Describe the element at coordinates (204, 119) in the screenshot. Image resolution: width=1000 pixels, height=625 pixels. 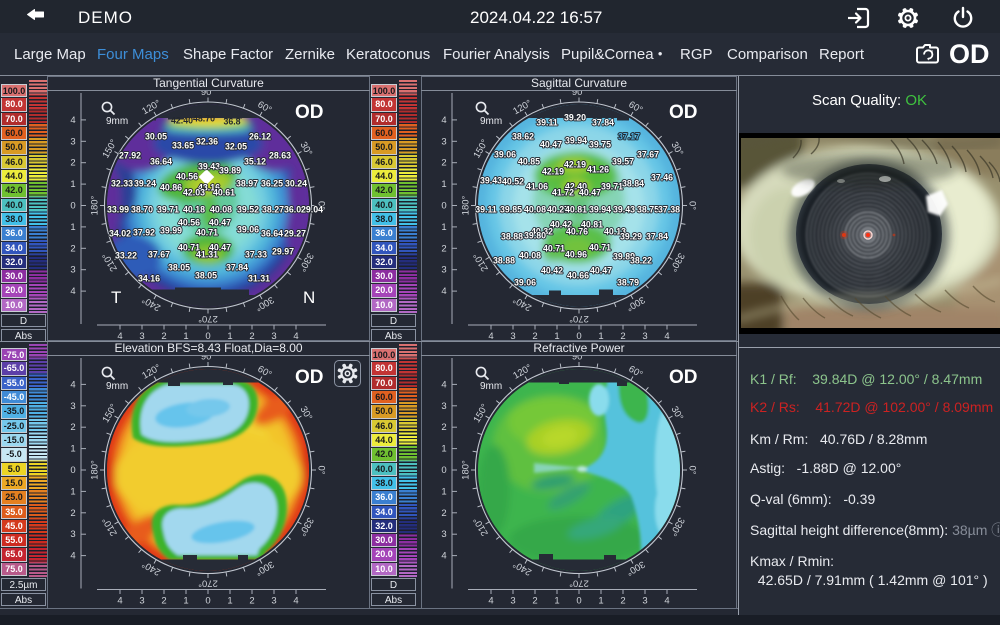
I see `svg-text: 48.70` at that location.